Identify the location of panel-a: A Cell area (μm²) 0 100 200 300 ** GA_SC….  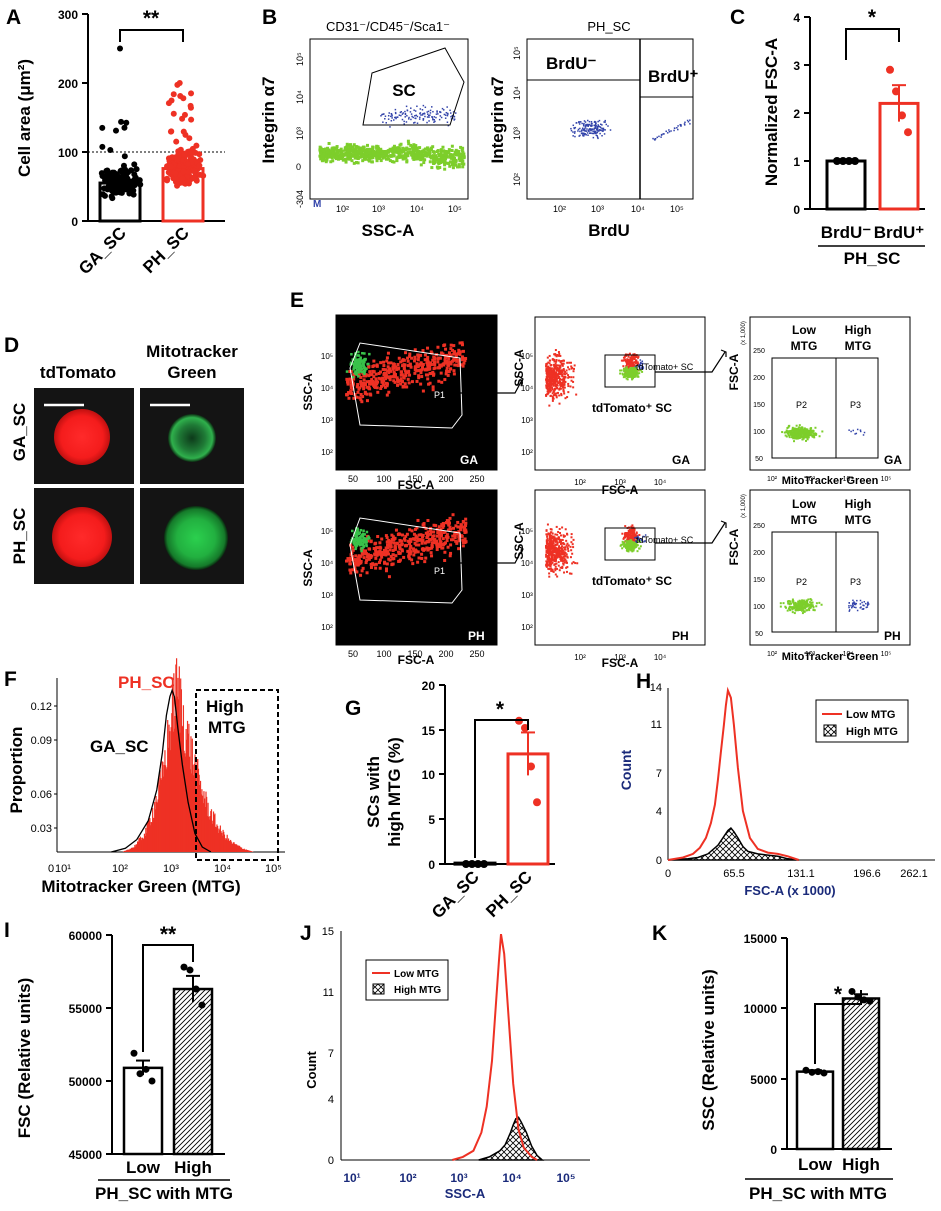
(115, 142).